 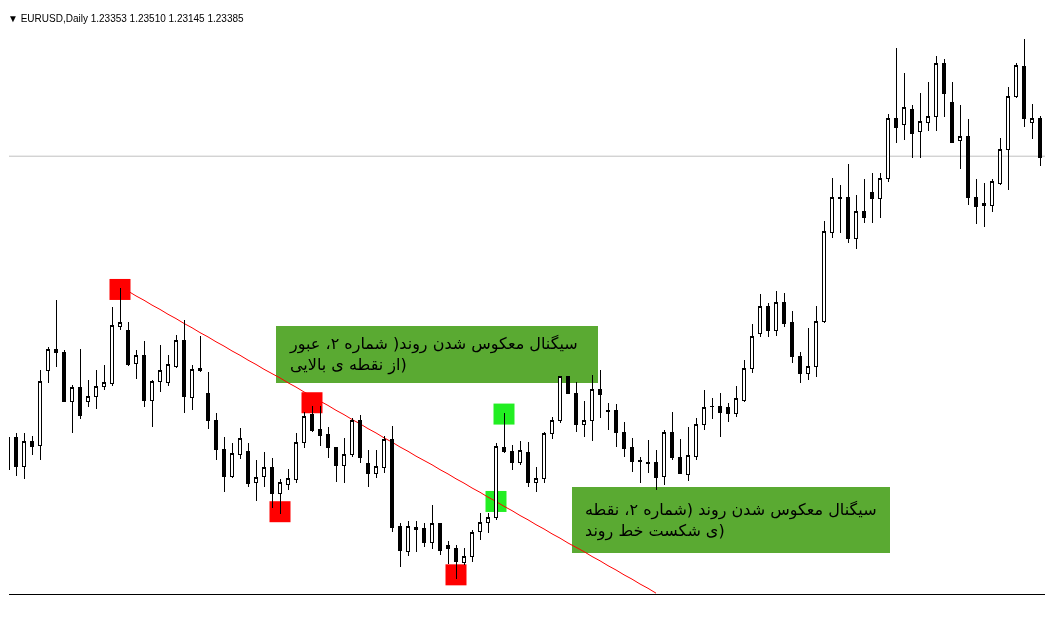 What do you see at coordinates (126, 18) in the screenshot?
I see `chart-title: ▼ EURUSD,Daily 1.23353 1.23510 1.23145 1.23385` at bounding box center [126, 18].